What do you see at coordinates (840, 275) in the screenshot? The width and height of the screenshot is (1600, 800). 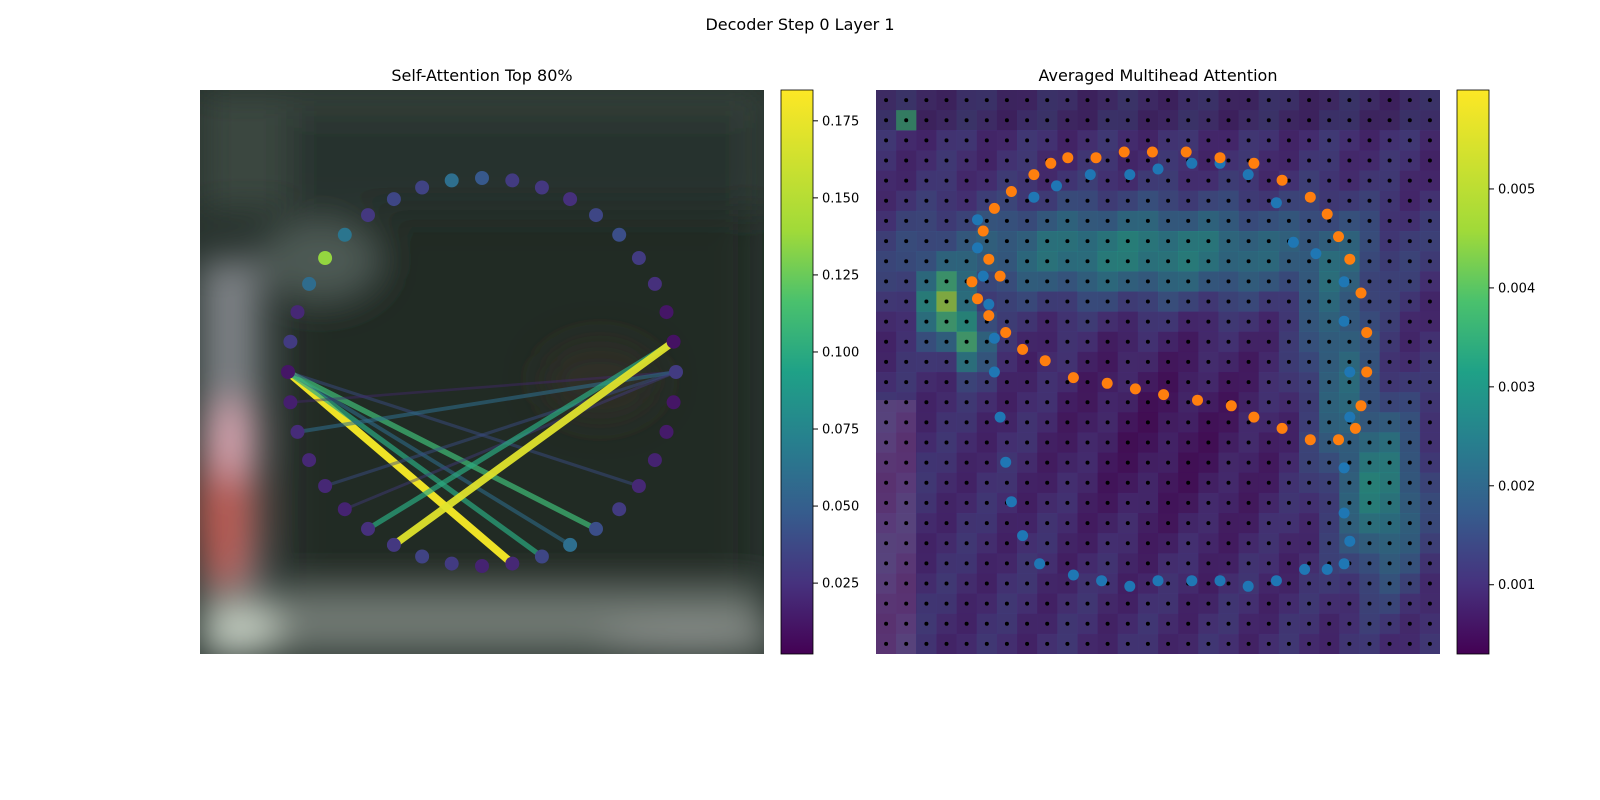 I see `colorbar-tick-label: 0.125` at bounding box center [840, 275].